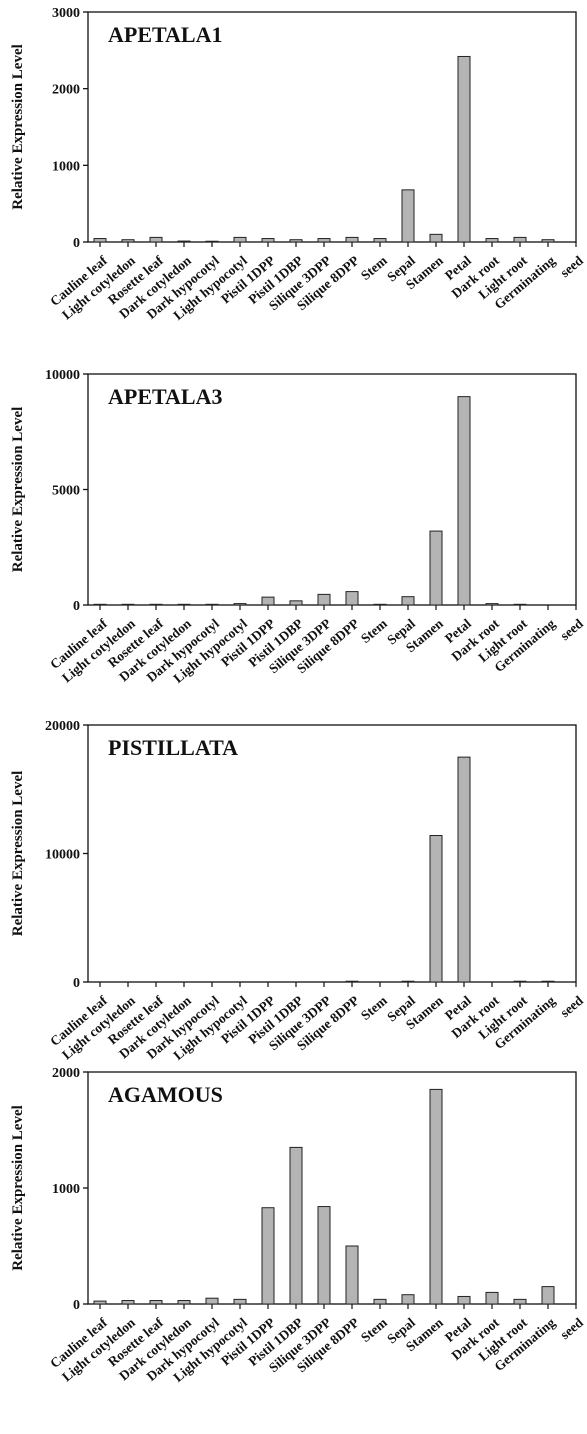  I want to click on panel-title: APETALA1, so click(165, 34).